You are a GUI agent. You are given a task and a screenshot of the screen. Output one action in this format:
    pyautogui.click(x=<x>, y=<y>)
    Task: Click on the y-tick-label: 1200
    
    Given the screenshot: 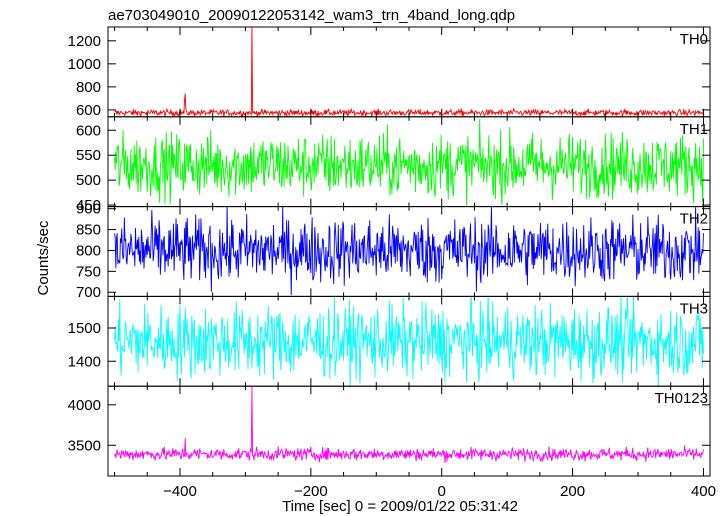 What is the action you would take?
    pyautogui.click(x=84, y=41)
    